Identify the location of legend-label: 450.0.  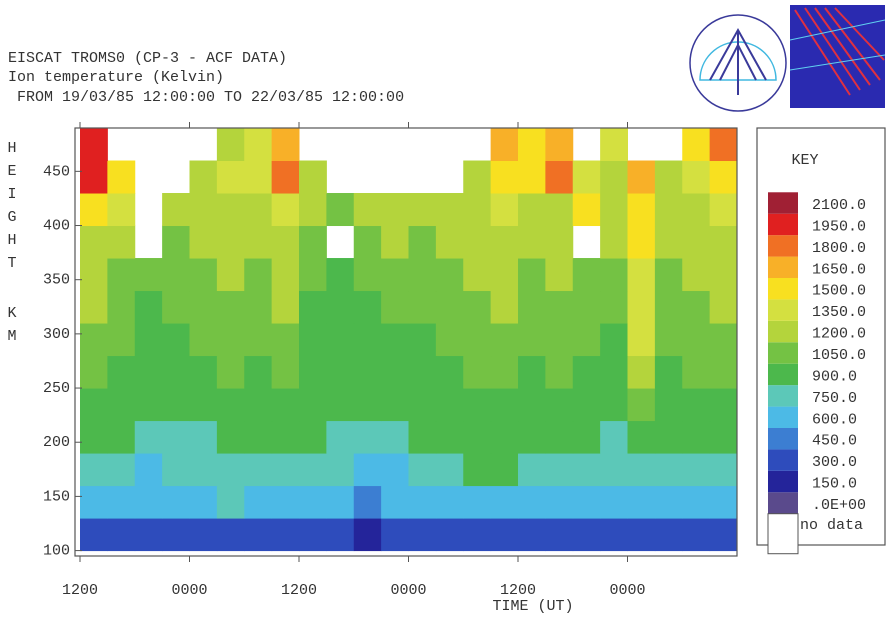
(834, 441).